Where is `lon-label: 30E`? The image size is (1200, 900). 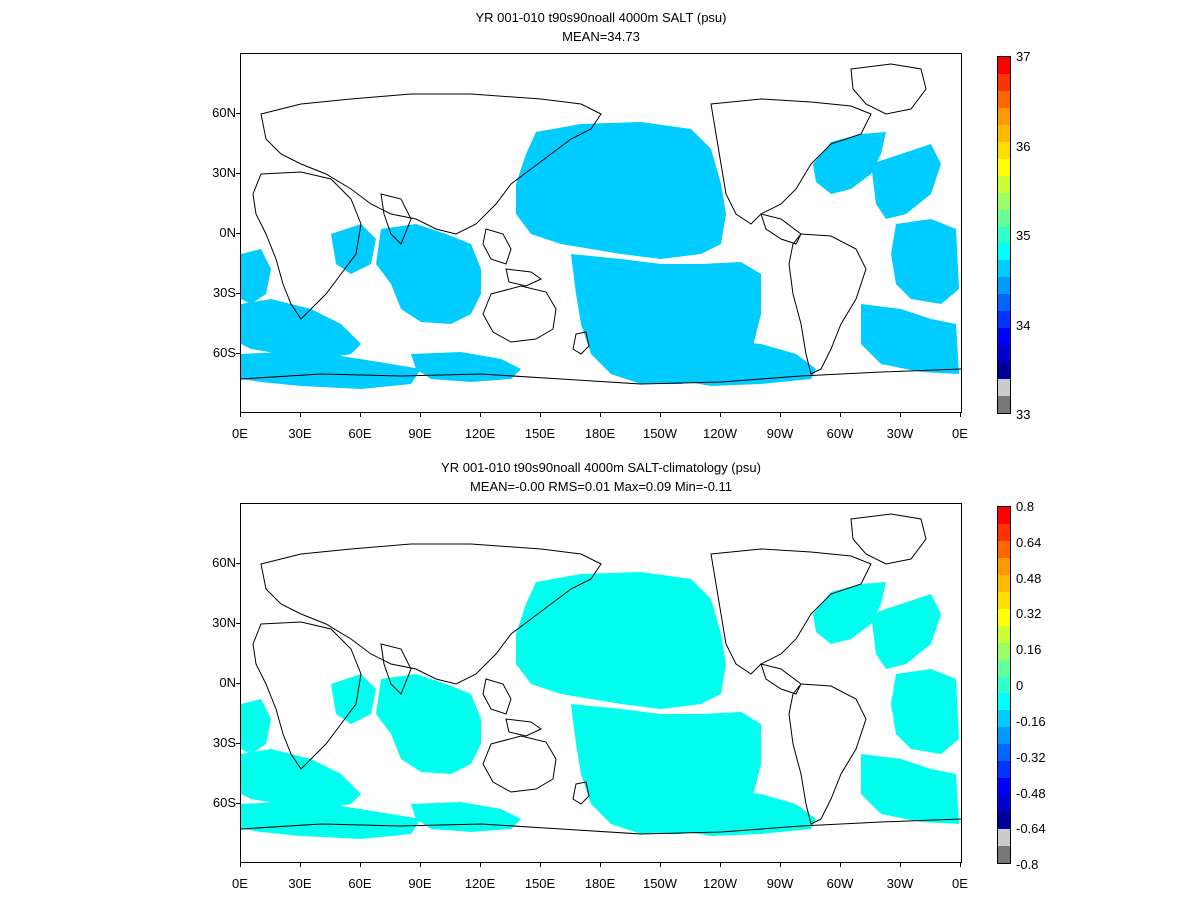
lon-label: 30E is located at coordinates (300, 883).